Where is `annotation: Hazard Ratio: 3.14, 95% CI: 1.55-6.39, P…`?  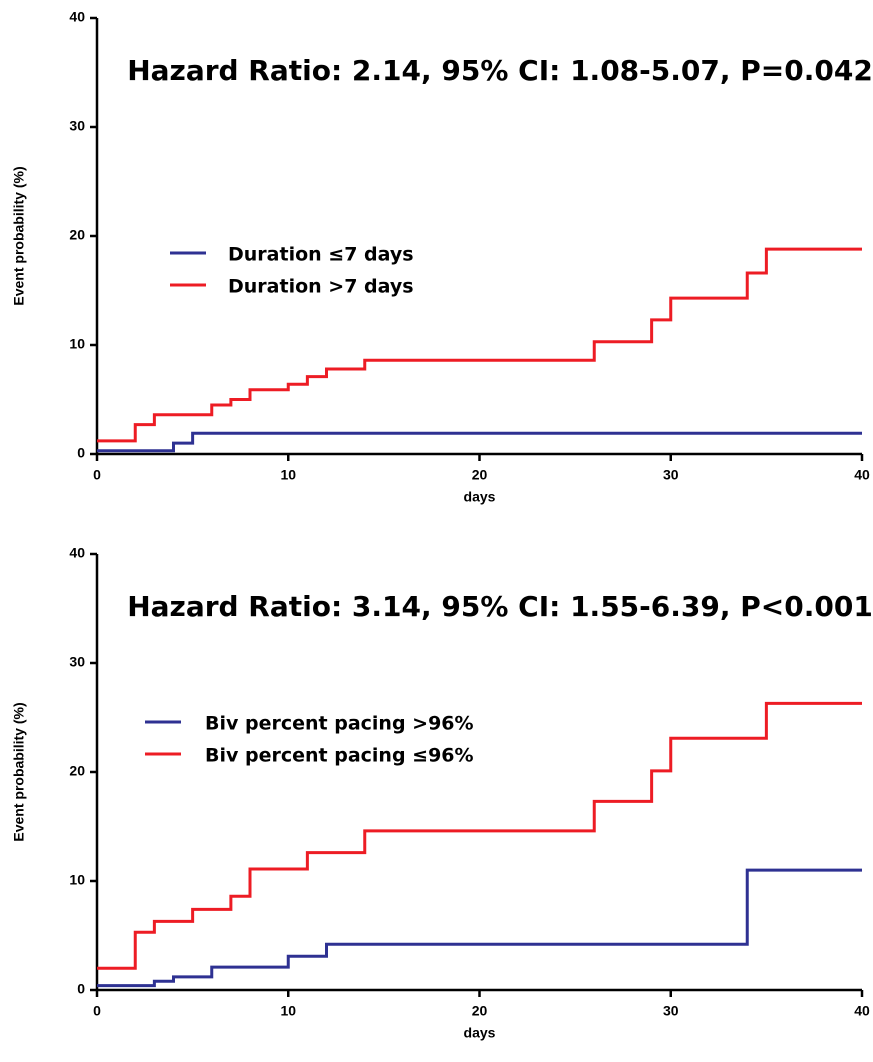 annotation: Hazard Ratio: 3.14, 95% CI: 1.55-6.39, P… is located at coordinates (500, 606).